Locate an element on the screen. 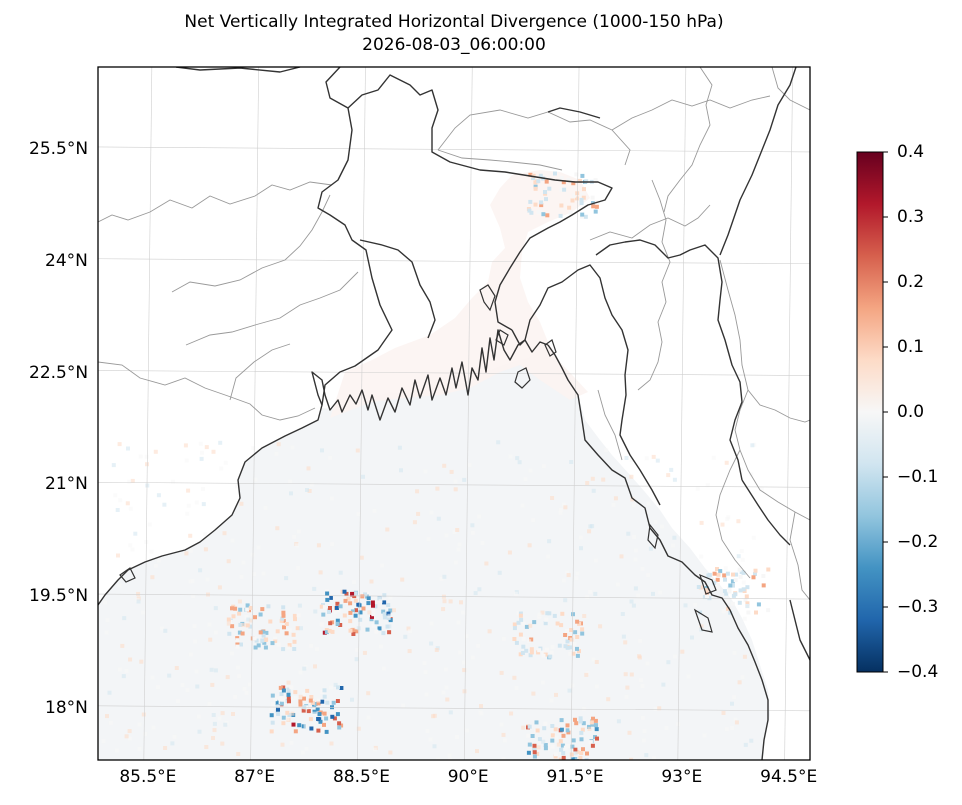 This screenshot has height=805, width=962. bangladesh-myanmar-border is located at coordinates (586, 385).